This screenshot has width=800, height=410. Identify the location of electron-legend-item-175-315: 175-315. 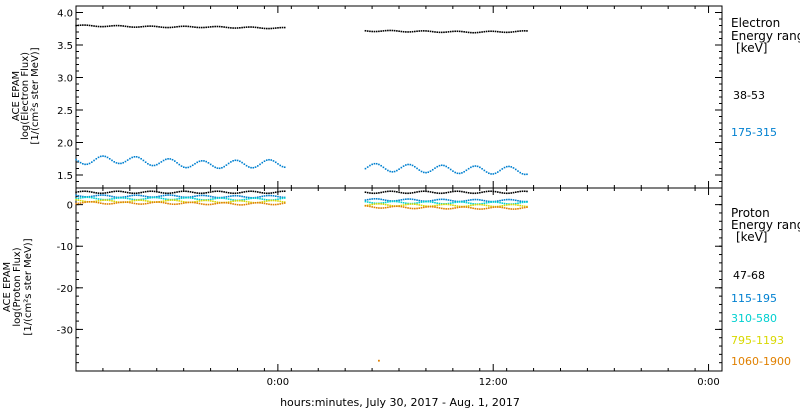
(754, 132).